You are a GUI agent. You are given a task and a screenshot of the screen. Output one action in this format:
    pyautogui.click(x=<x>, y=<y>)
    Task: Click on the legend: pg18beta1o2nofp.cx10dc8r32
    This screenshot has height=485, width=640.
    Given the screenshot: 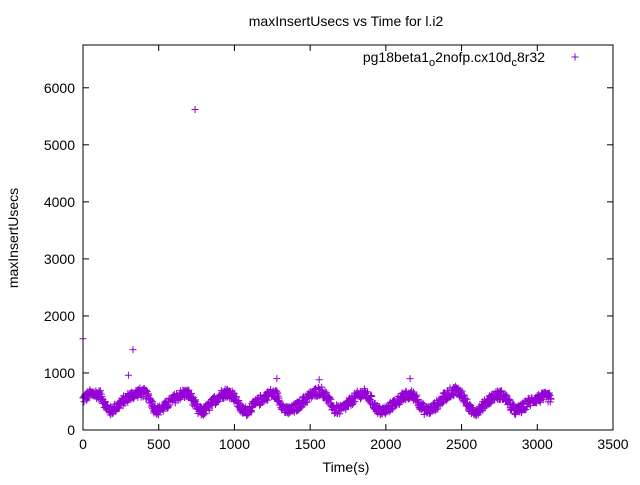 What is the action you would take?
    pyautogui.click(x=471, y=59)
    